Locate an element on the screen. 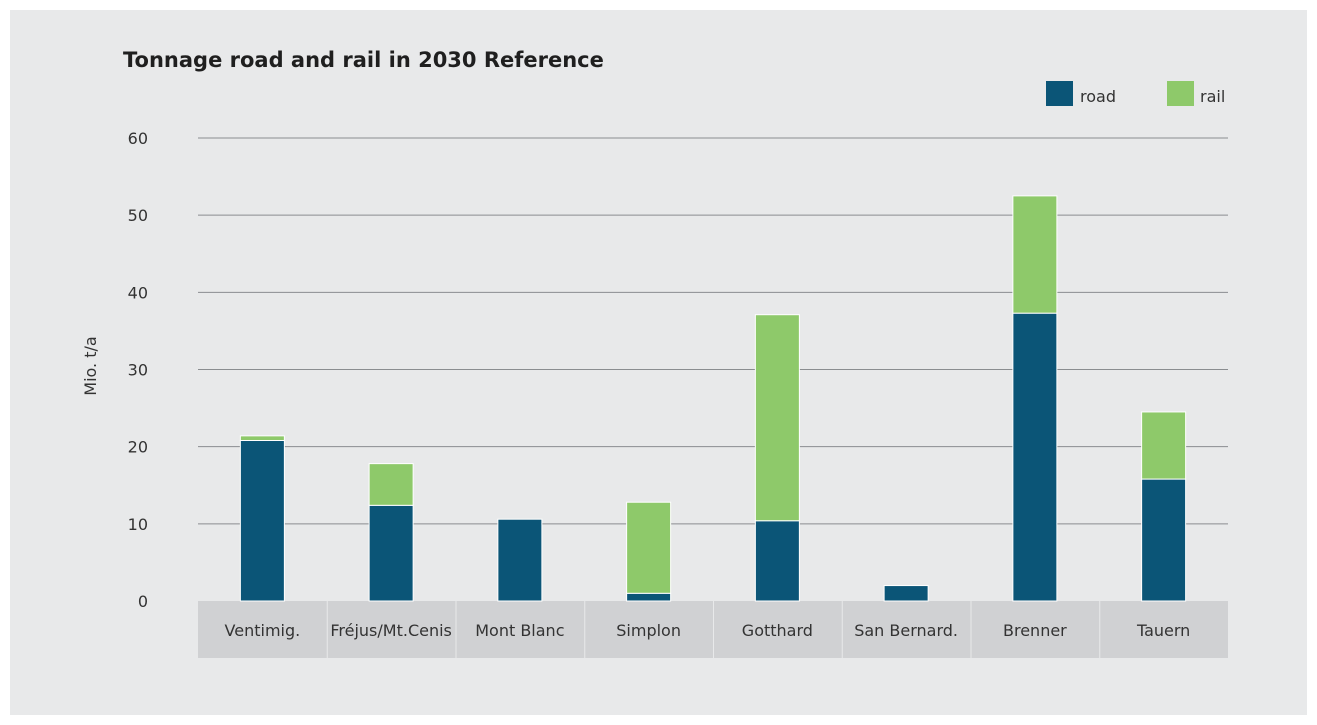 This screenshot has height=725, width=1317. category-band is located at coordinates (713, 629).